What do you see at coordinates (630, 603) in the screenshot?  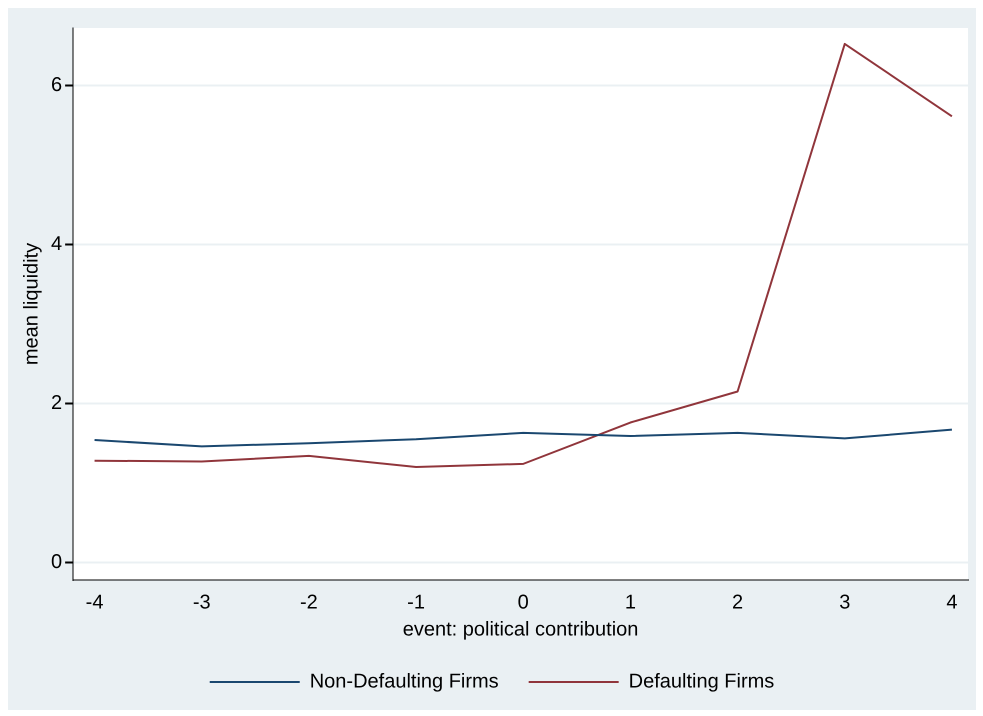 I see `x-tick-label: 1` at bounding box center [630, 603].